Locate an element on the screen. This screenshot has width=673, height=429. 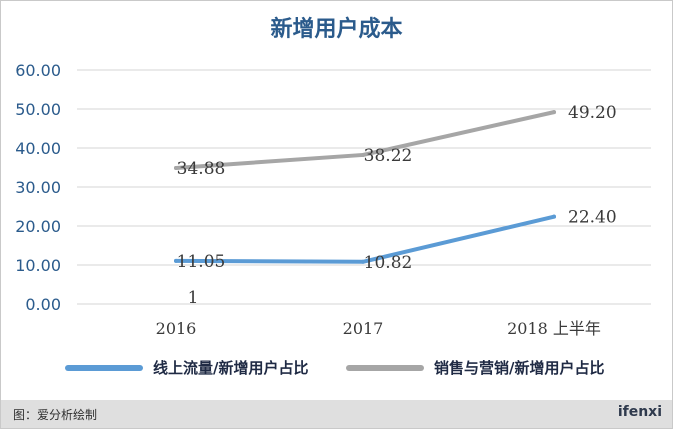
legend-item-sales-marketing: 销售与营销/新增用户占比 is located at coordinates (475, 367).